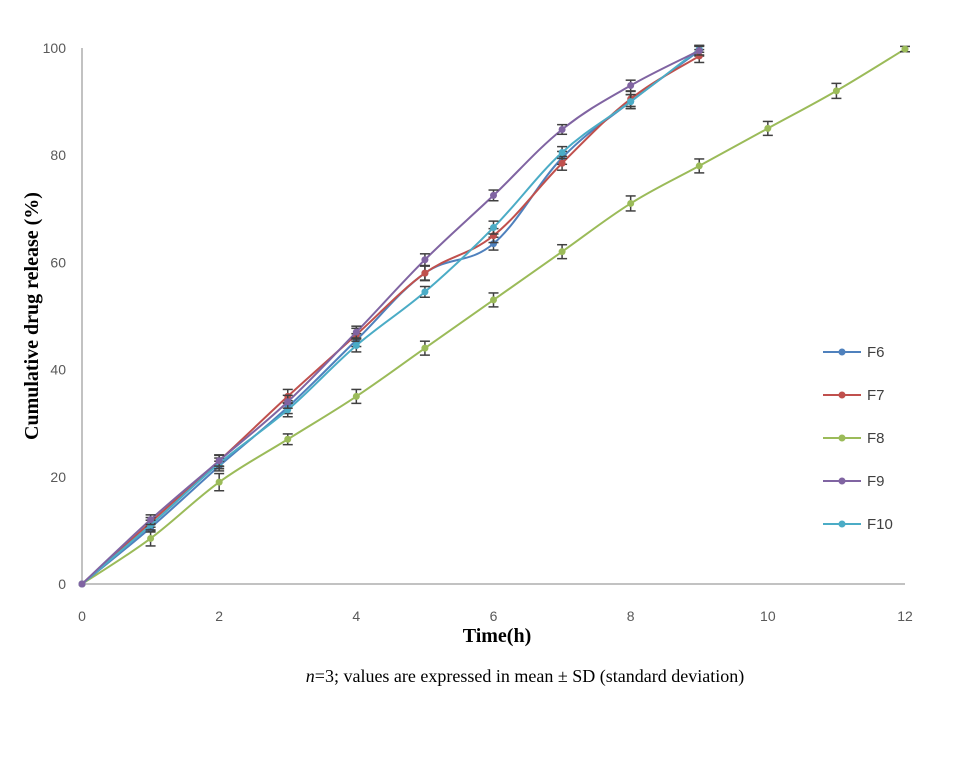 The width and height of the screenshot is (976, 761). Describe the element at coordinates (876, 395) in the screenshot. I see `legend-label: F7` at that location.